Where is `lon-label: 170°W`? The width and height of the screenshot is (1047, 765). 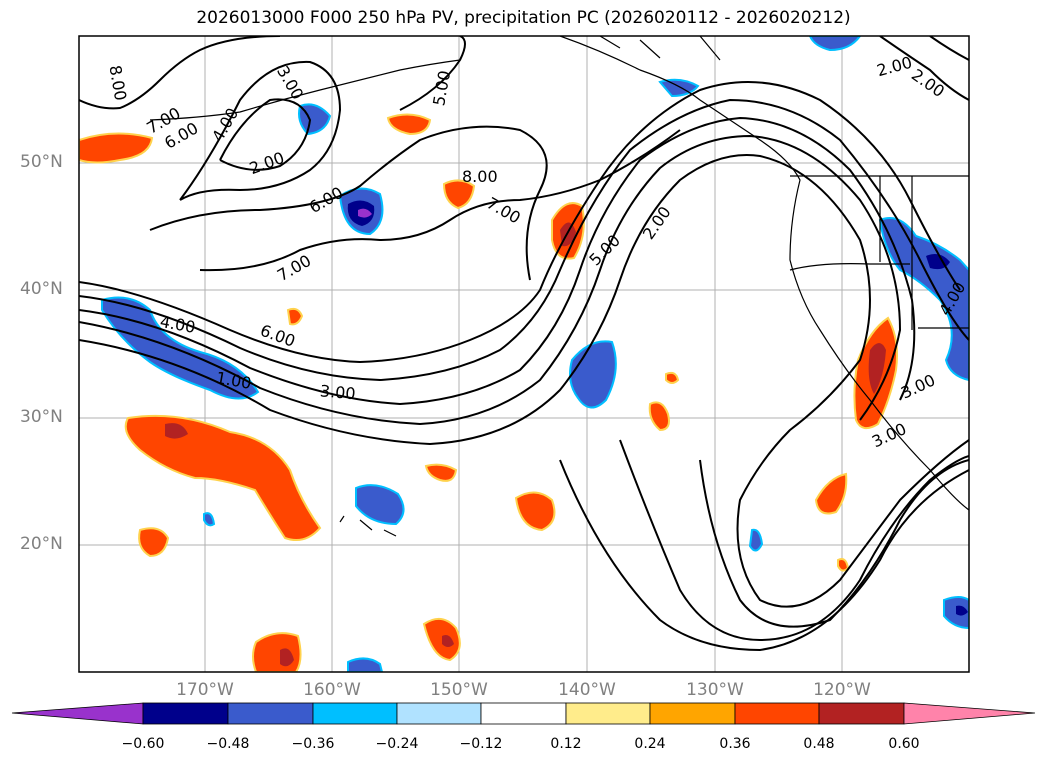
lon-label: 170°W is located at coordinates (205, 690).